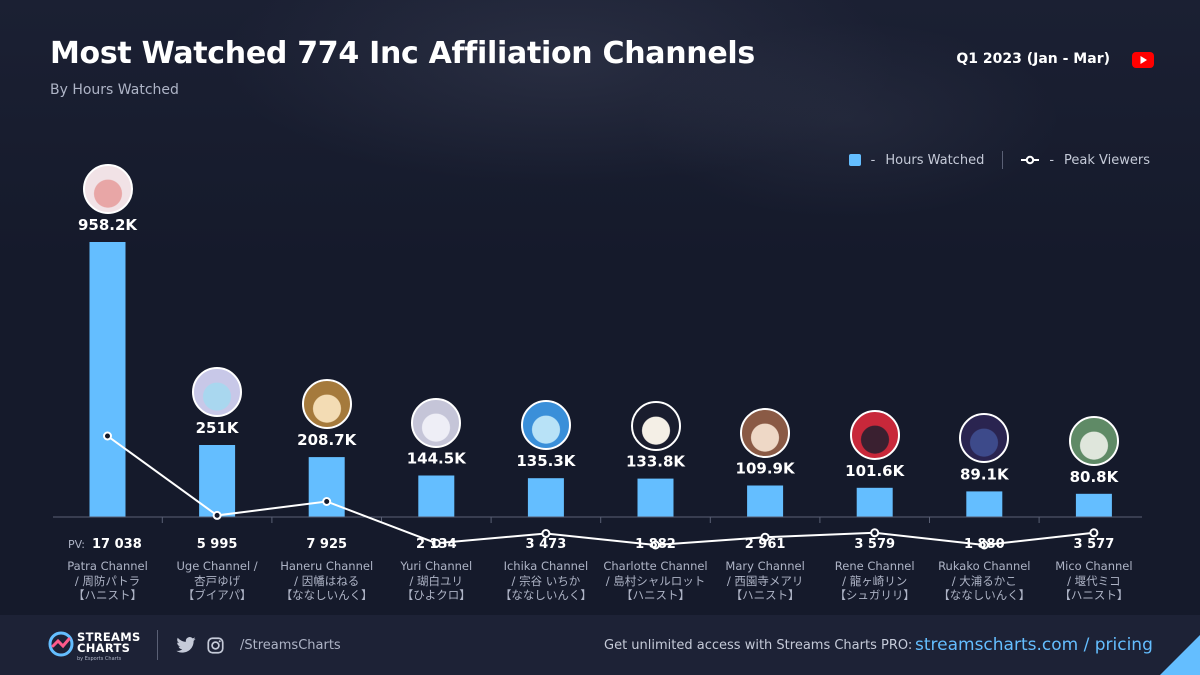 This screenshot has height=675, width=1200. What do you see at coordinates (218, 428) in the screenshot?
I see `bar-value-label: 251K` at bounding box center [218, 428].